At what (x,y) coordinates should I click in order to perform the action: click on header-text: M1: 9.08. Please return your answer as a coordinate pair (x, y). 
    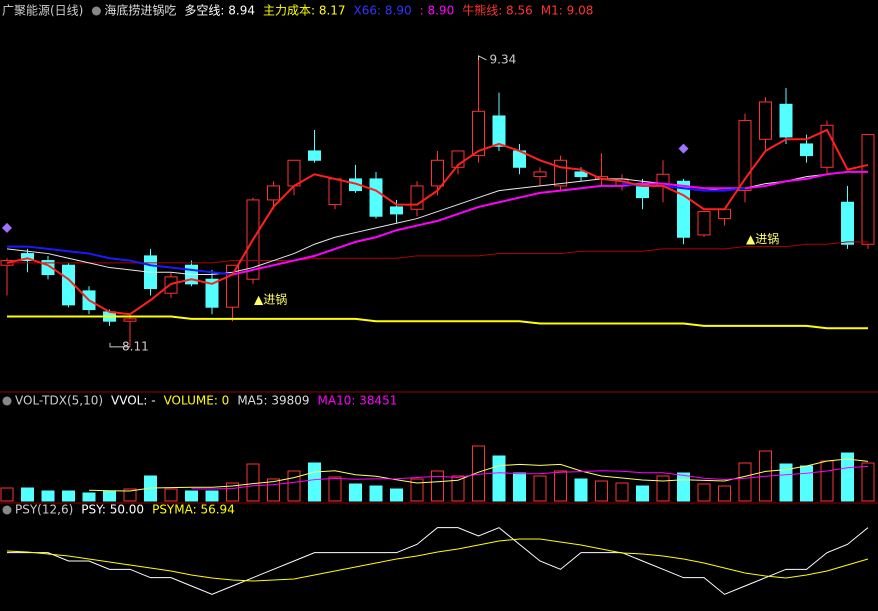
    Looking at the image, I should click on (567, 11).